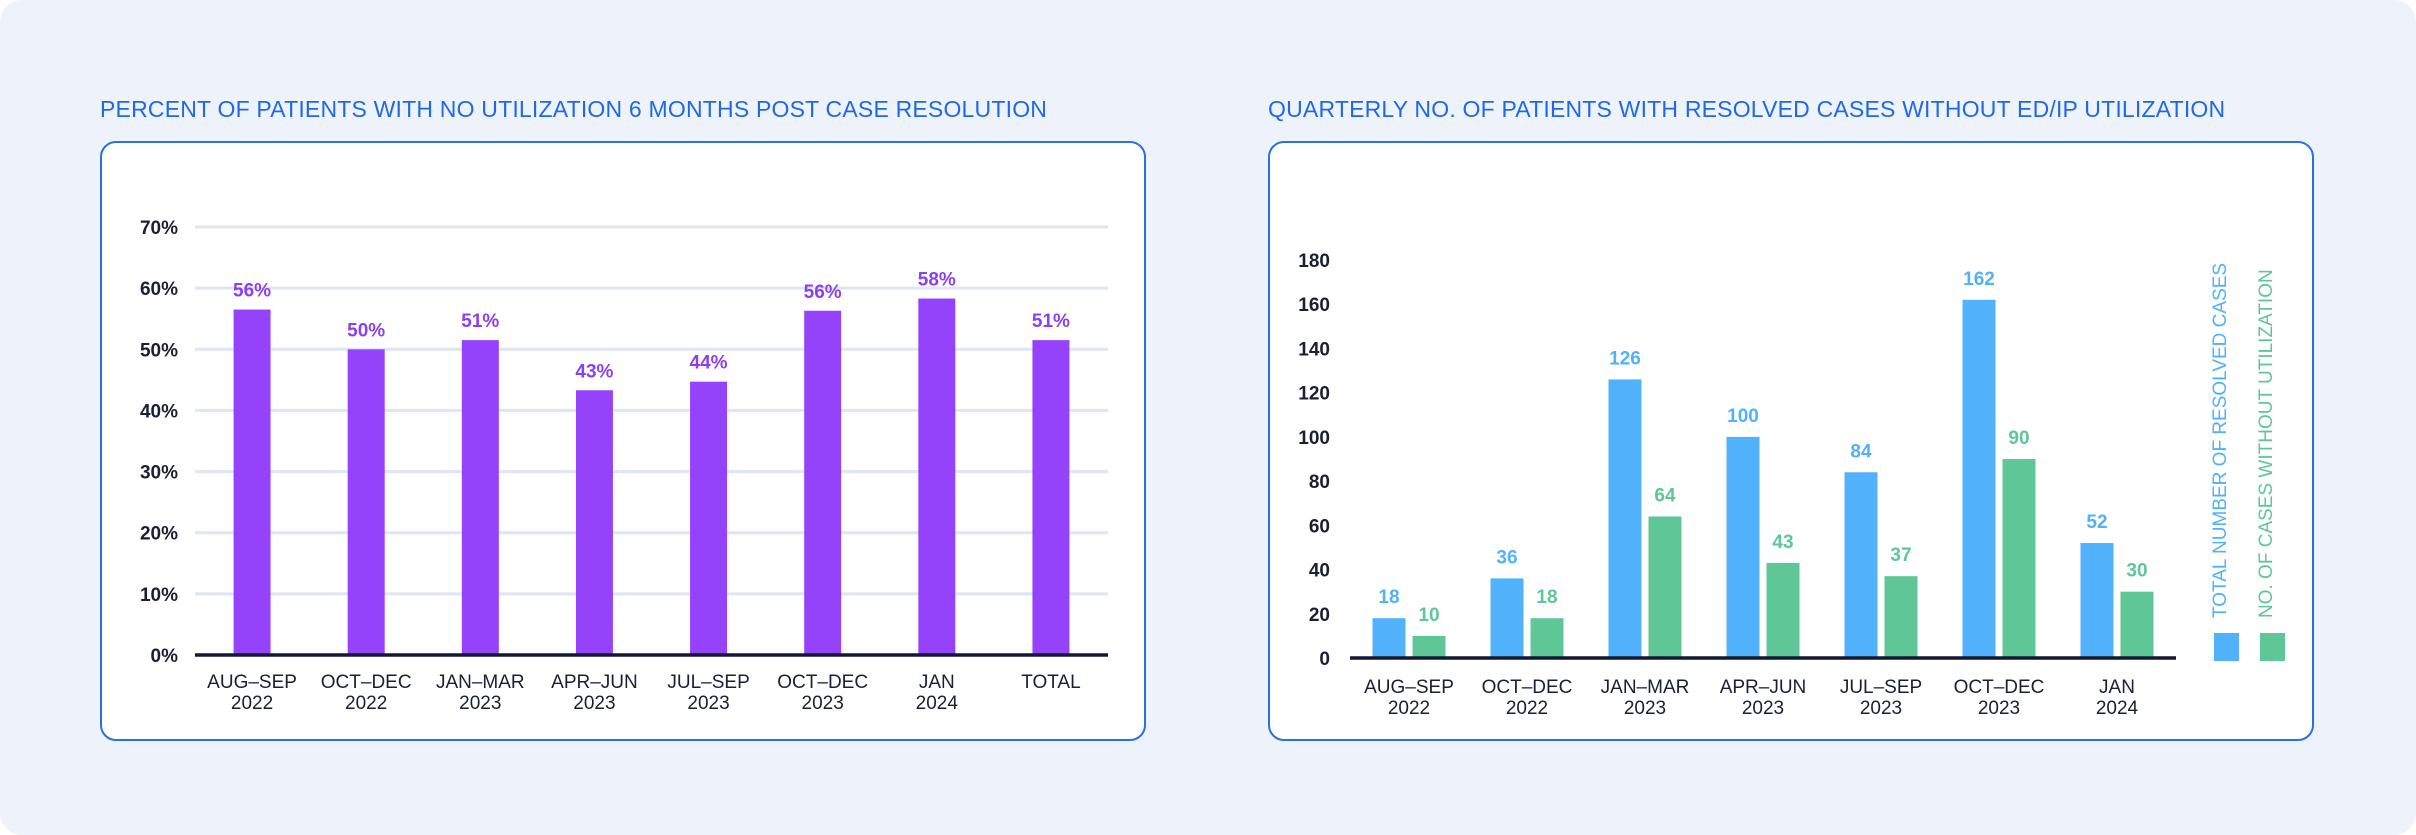 The height and width of the screenshot is (835, 2416). I want to click on legend-label: NO. OF CASES WITHOUT UTILIZATION, so click(2266, 443).